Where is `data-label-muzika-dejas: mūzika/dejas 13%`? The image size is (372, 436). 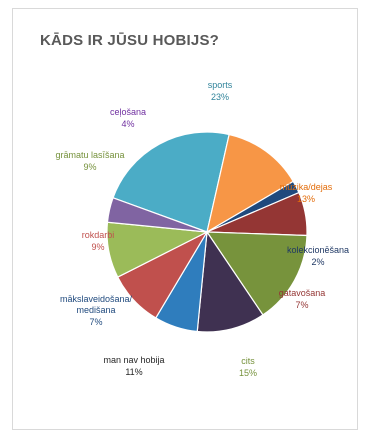
data-label-muzika-dejas: mūzika/dejas 13% is located at coordinates (306, 193).